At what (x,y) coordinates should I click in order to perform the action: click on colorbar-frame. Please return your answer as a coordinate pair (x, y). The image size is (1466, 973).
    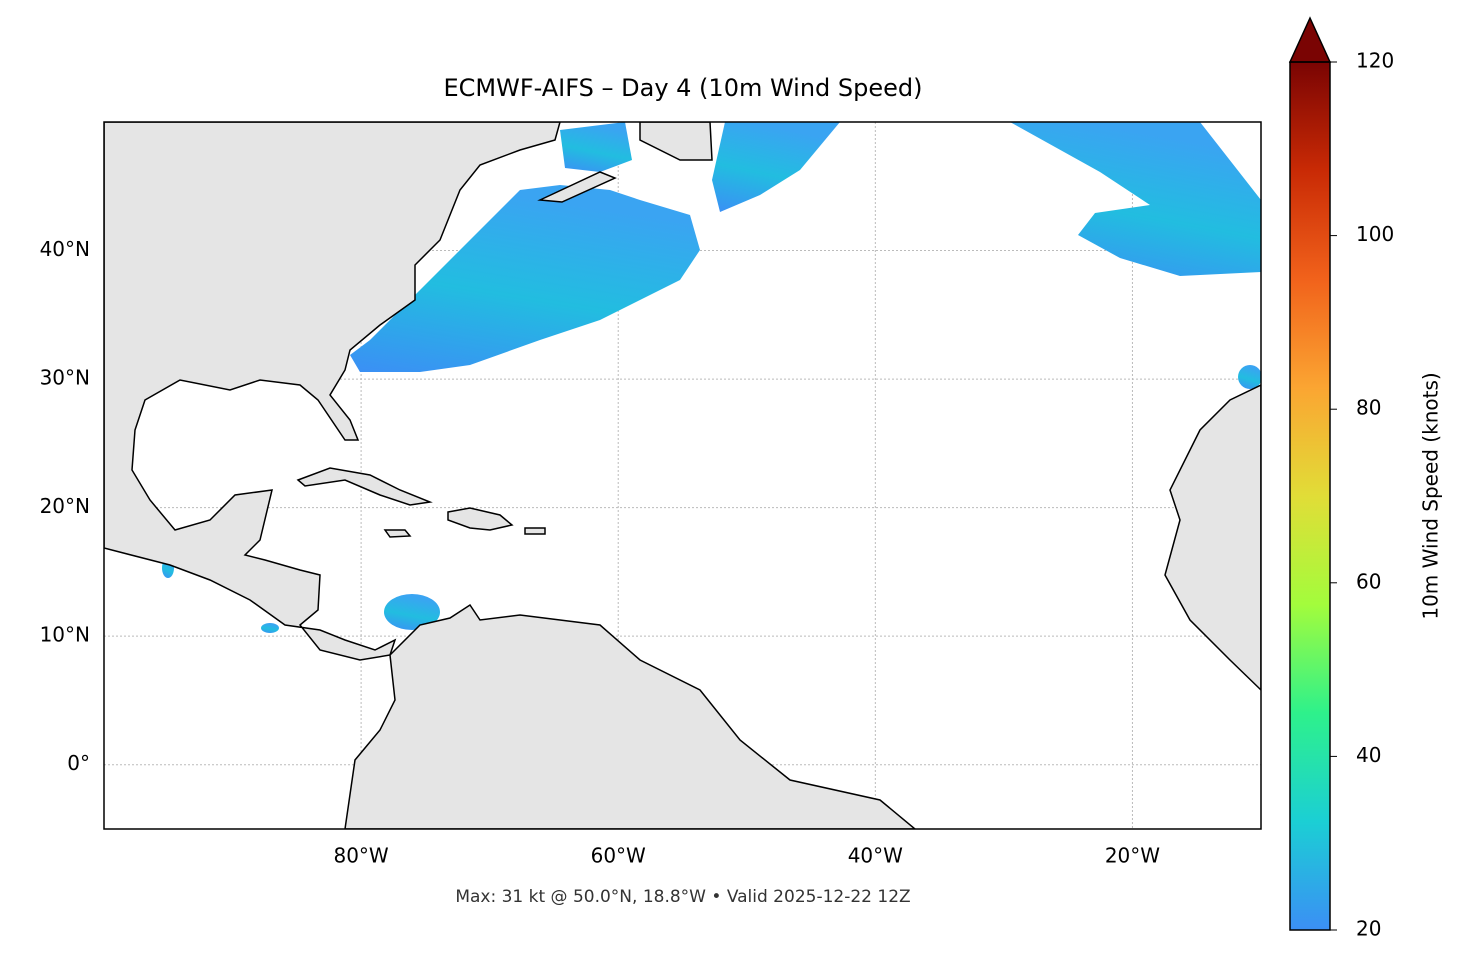
    Looking at the image, I should click on (1310, 496).